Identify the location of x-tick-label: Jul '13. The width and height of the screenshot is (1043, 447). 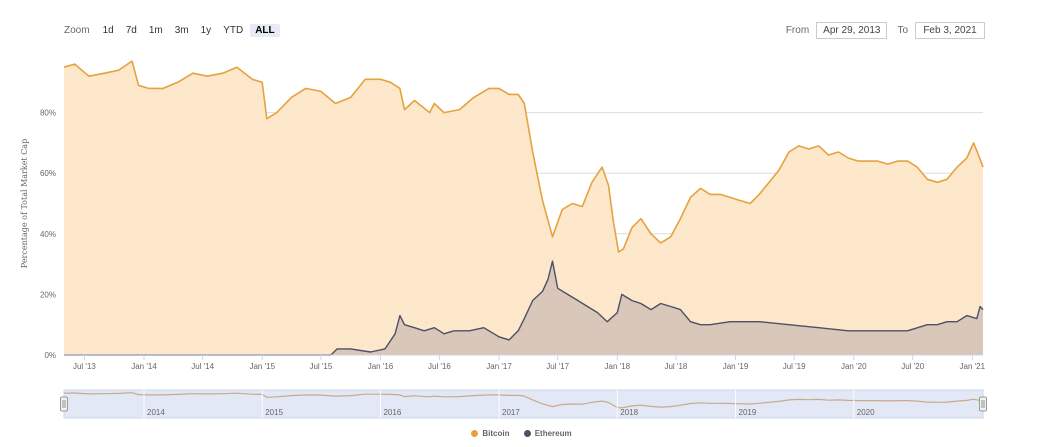
(84, 366).